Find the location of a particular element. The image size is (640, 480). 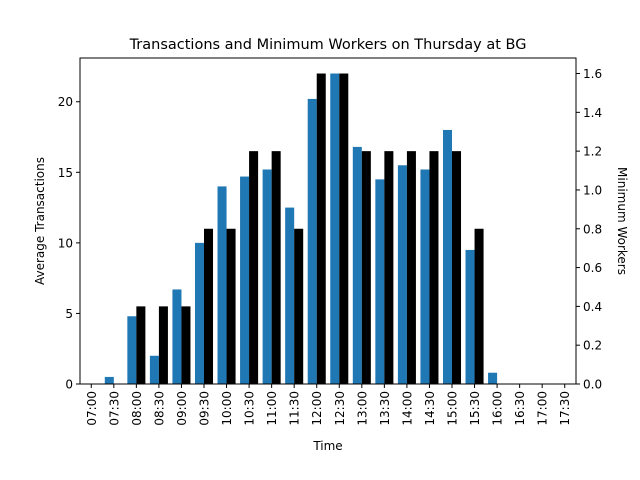

x-tick-label: 07:30 is located at coordinates (114, 408).